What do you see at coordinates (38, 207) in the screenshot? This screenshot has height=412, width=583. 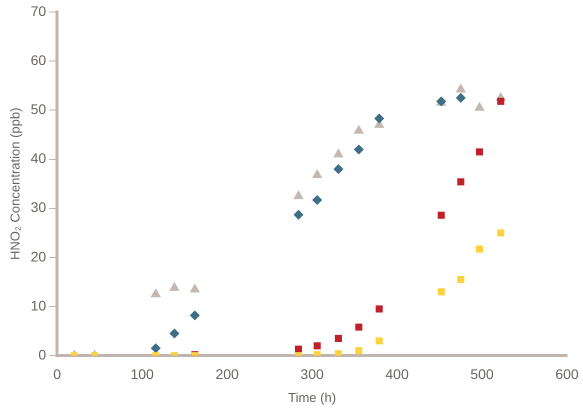 I see `y-tick-label: 30` at bounding box center [38, 207].